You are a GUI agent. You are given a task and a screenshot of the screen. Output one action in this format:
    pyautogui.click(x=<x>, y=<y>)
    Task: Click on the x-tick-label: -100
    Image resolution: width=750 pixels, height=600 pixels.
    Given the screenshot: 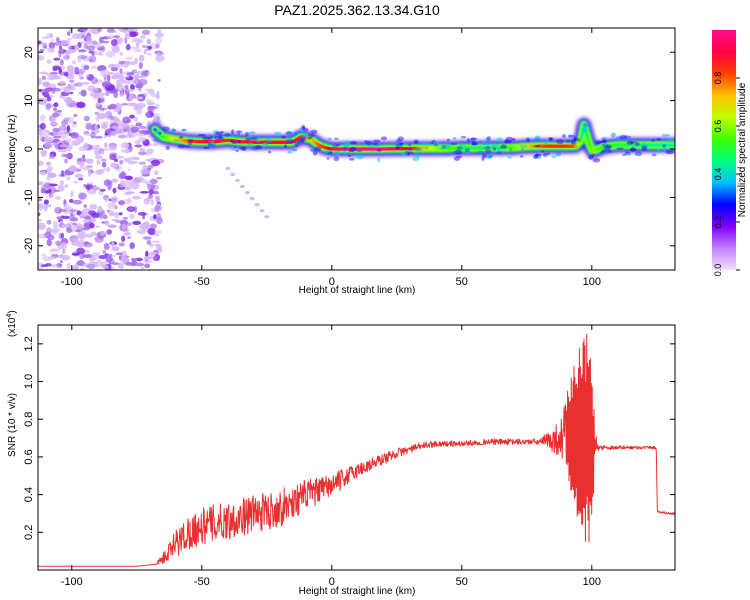 What is the action you would take?
    pyautogui.click(x=72, y=282)
    